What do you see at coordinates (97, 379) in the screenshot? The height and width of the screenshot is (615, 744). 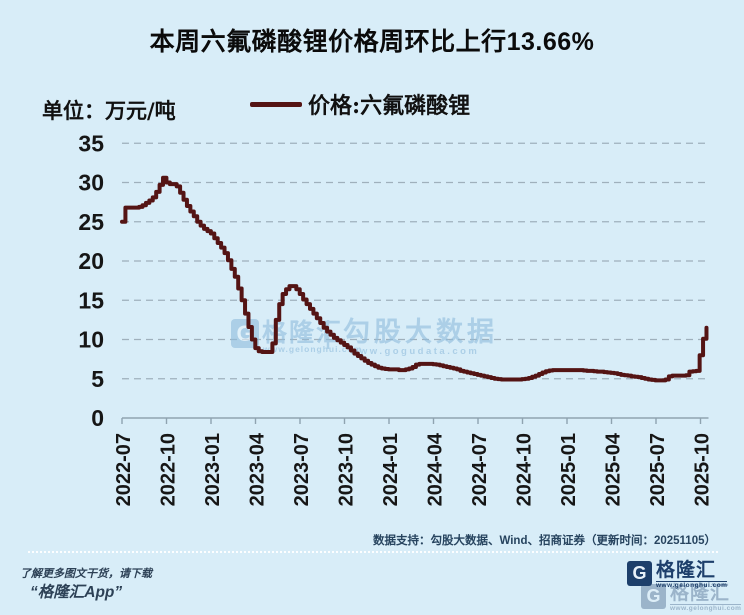 I see `y-tick-label: 5` at bounding box center [97, 379].